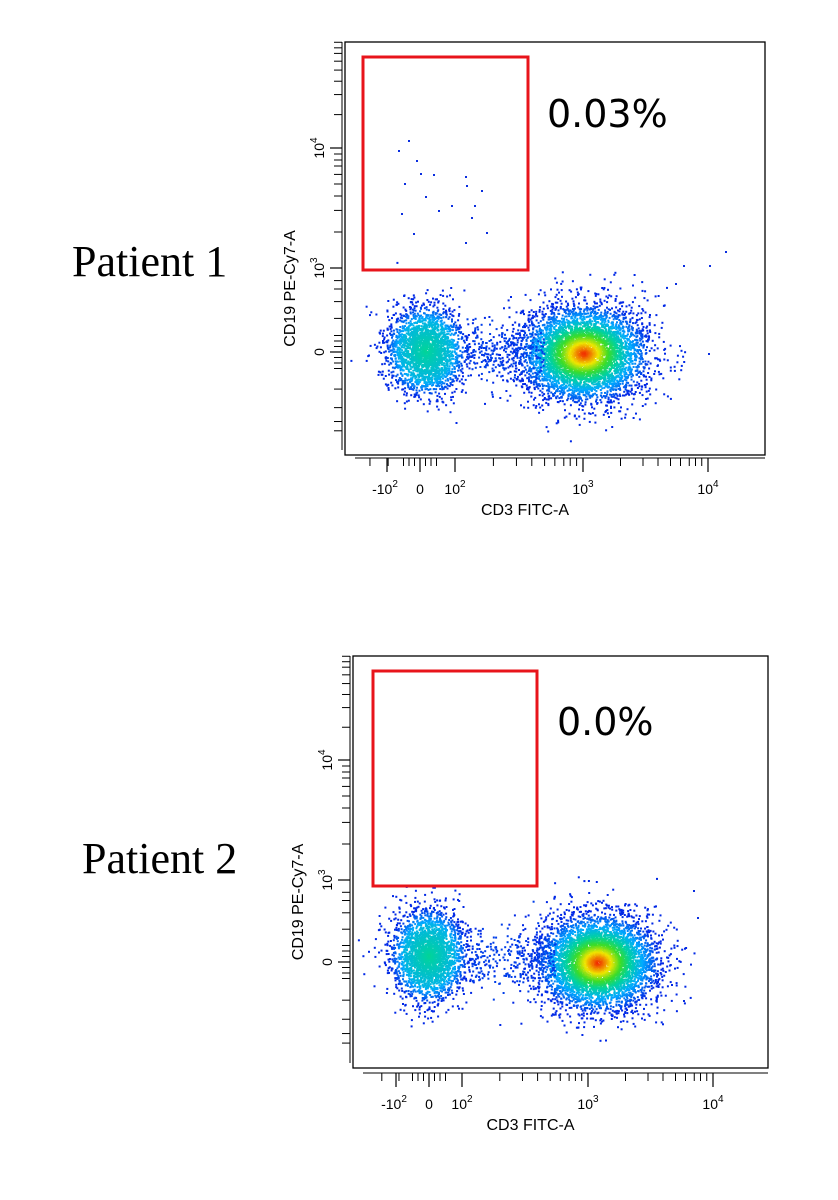 Image resolution: width=838 pixels, height=1200 pixels. Describe the element at coordinates (150, 261) in the screenshot. I see `patient-1-label: Patient 1` at that location.